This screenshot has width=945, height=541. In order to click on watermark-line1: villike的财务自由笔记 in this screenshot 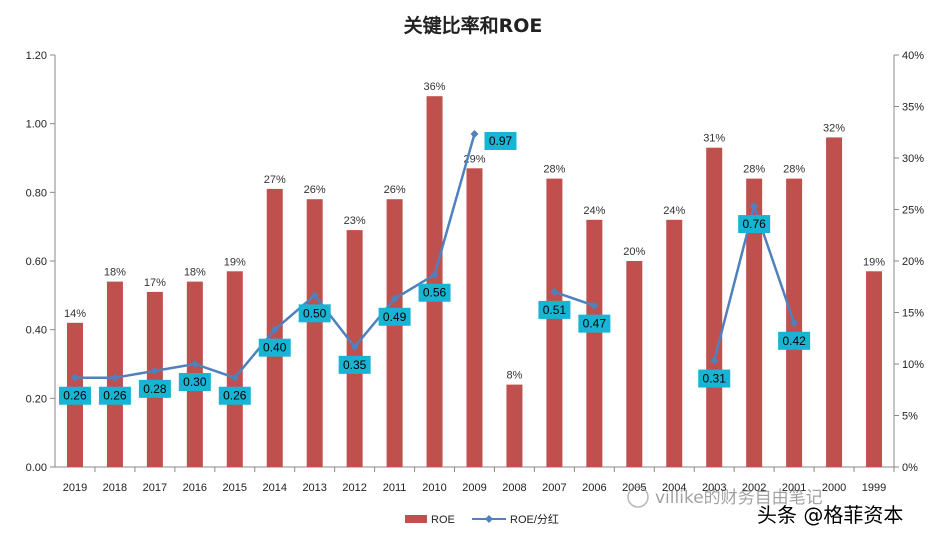, I will do `click(739, 498)`.